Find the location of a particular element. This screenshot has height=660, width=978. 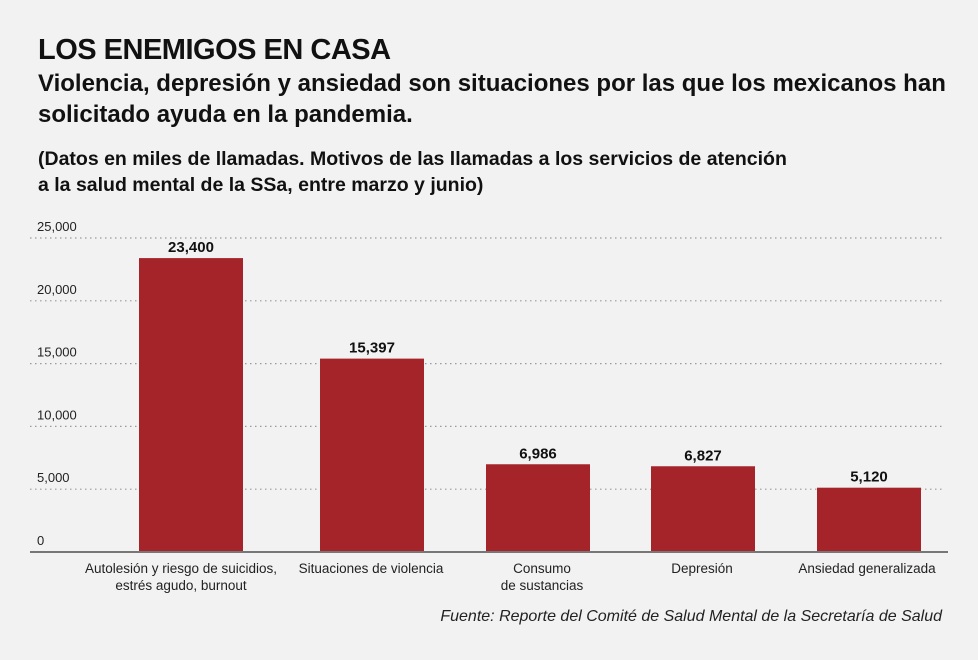

y-tick-label: 15,000 is located at coordinates (57, 352).